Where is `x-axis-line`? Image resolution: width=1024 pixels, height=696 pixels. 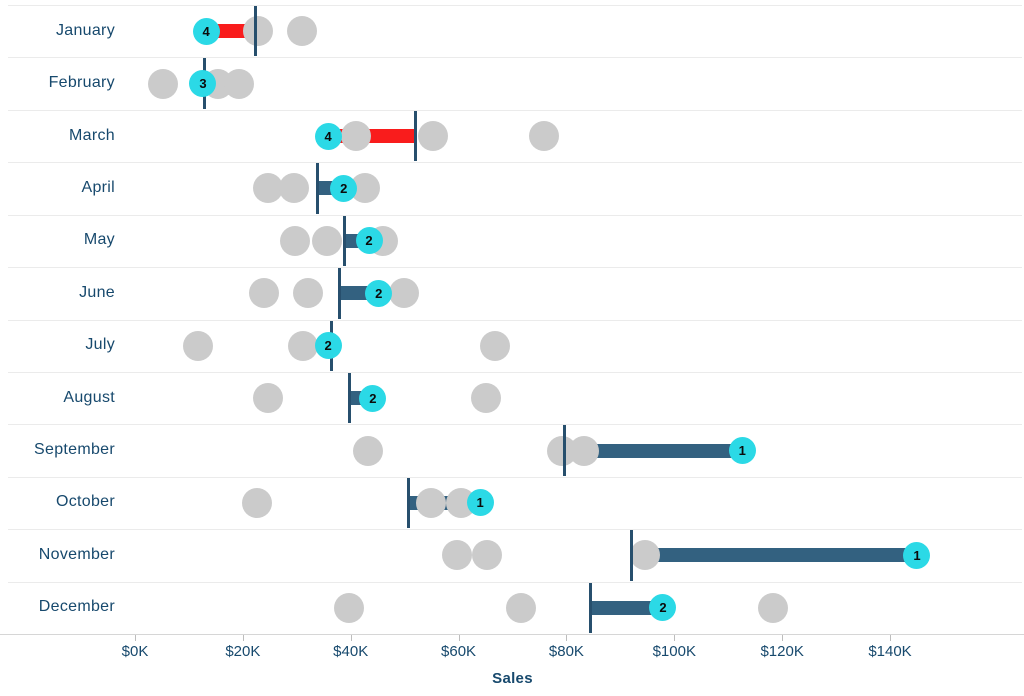
x-axis-line is located at coordinates (512, 634).